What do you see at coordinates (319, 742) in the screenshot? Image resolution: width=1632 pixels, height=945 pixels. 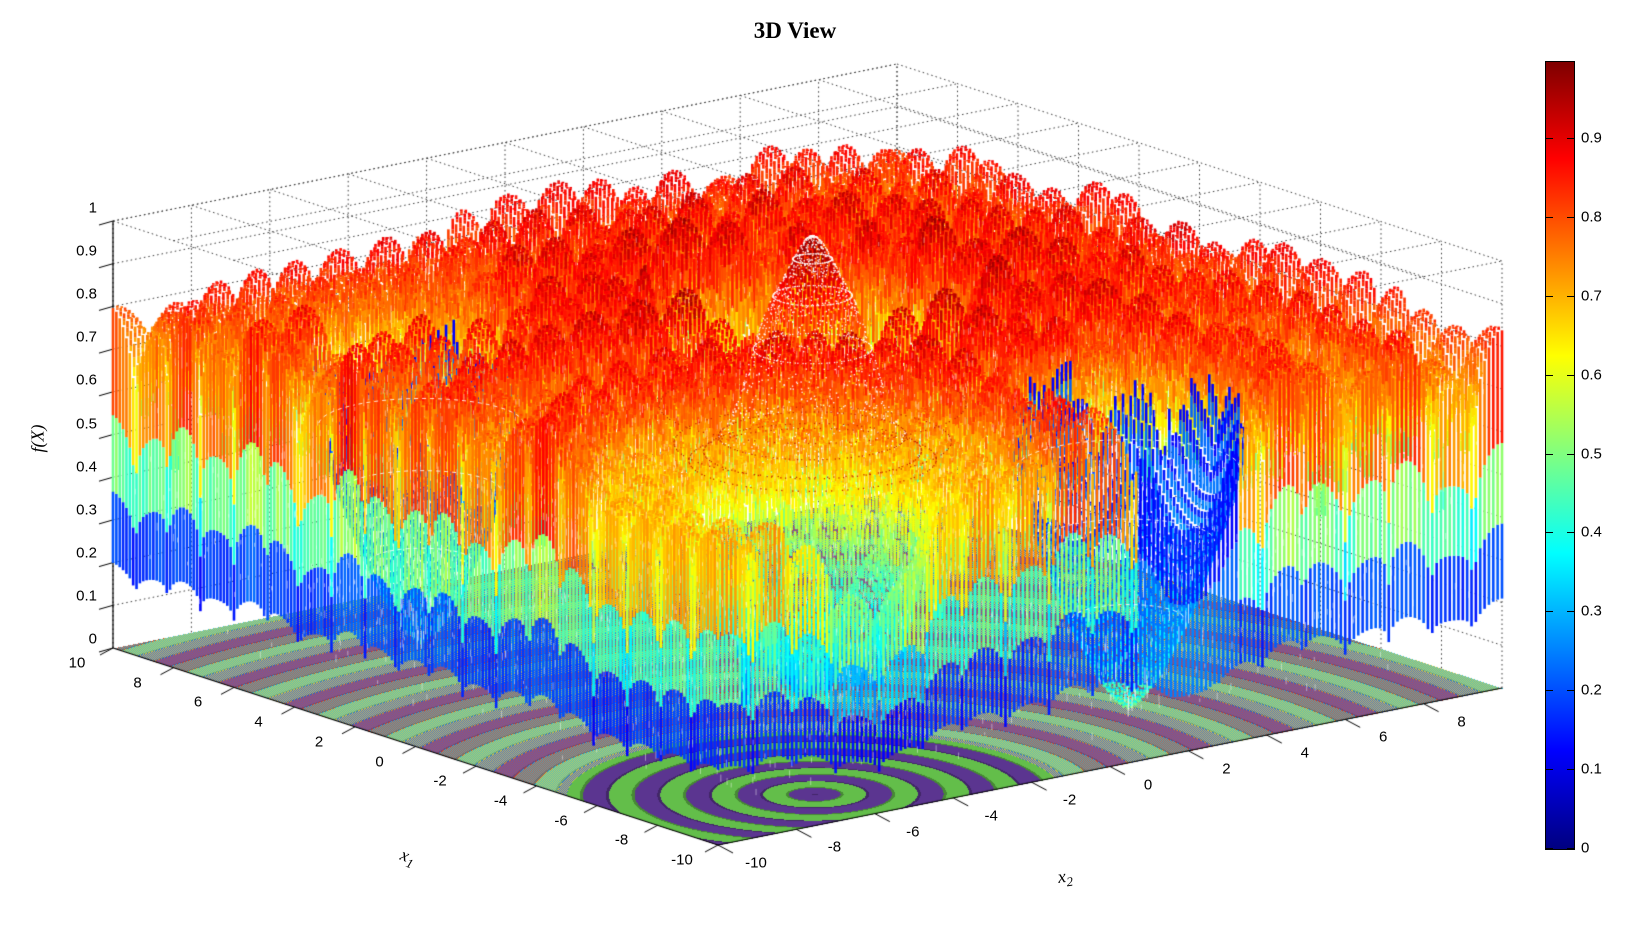 I see `x1-tick-label: 2` at bounding box center [319, 742].